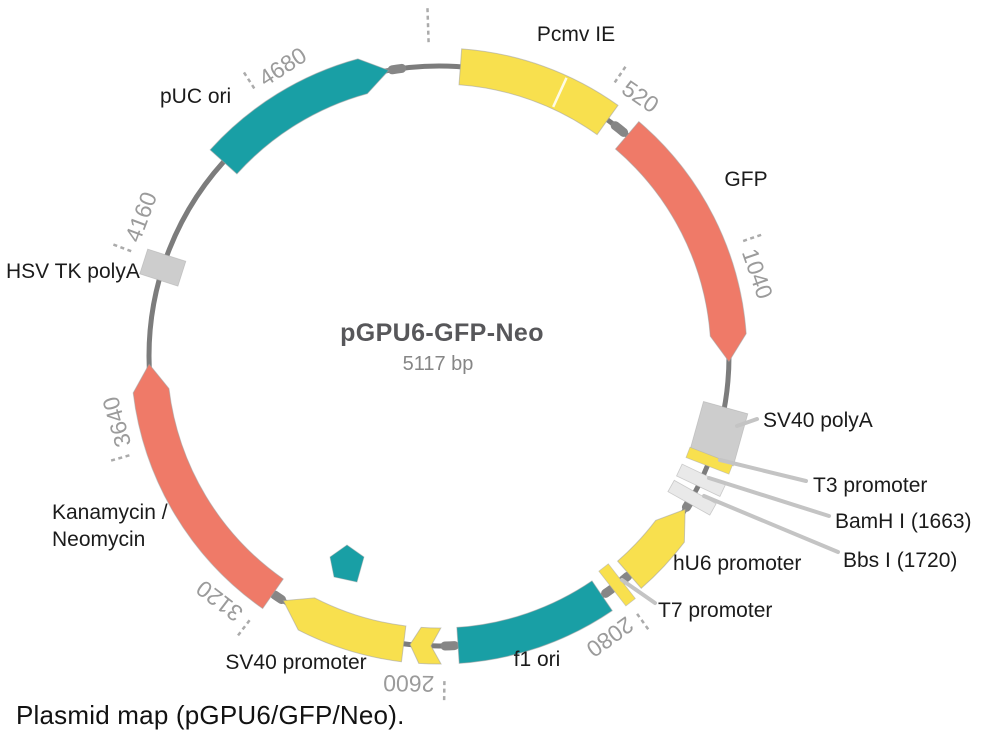 This screenshot has width=982, height=744. I want to click on label-hsv-tk-polya: HSV TK polyA, so click(73, 271).